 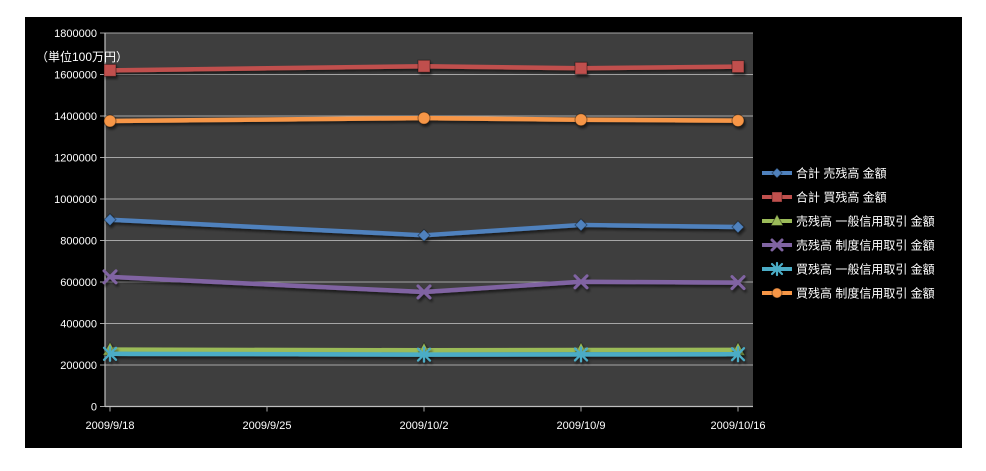 I want to click on legend-item-4: 買残高 一般信用取引 金額, so click(x=848, y=269).